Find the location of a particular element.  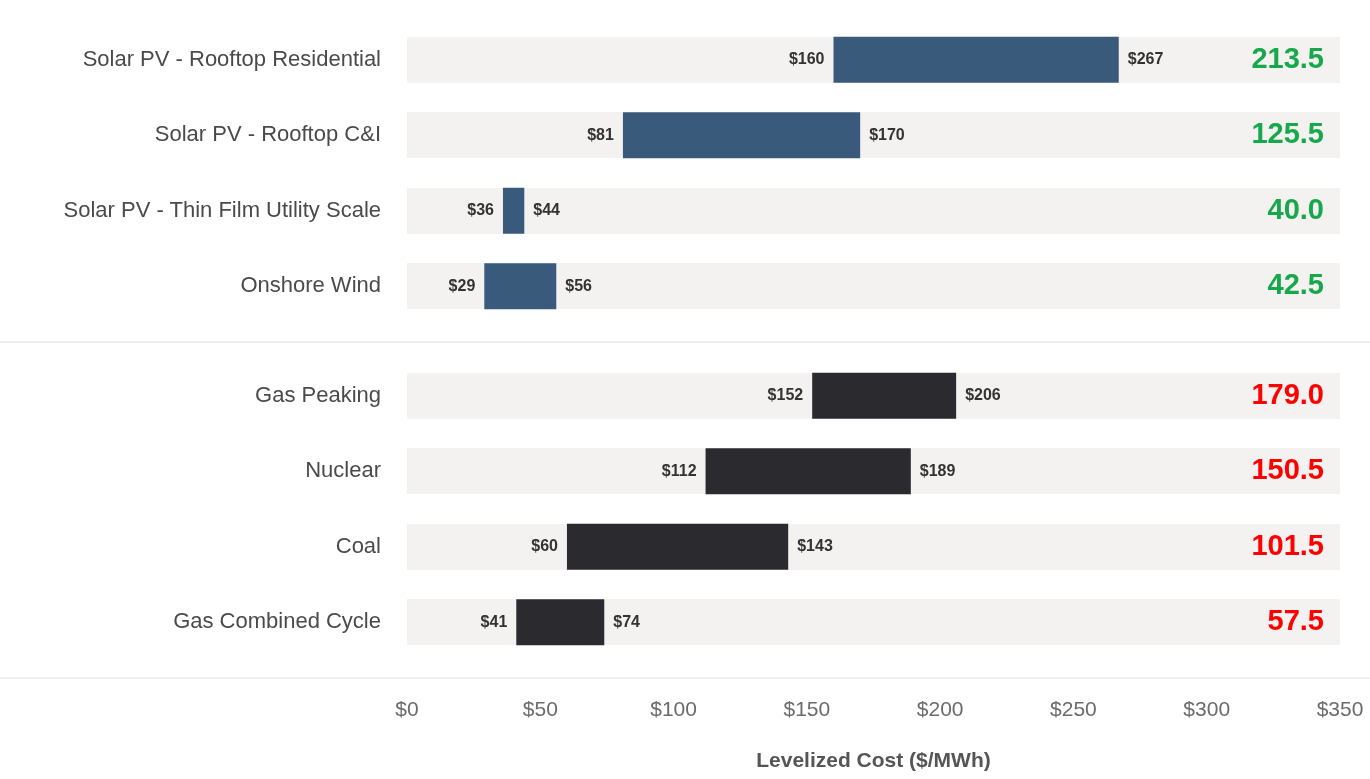

annotation: $56 is located at coordinates (579, 285).